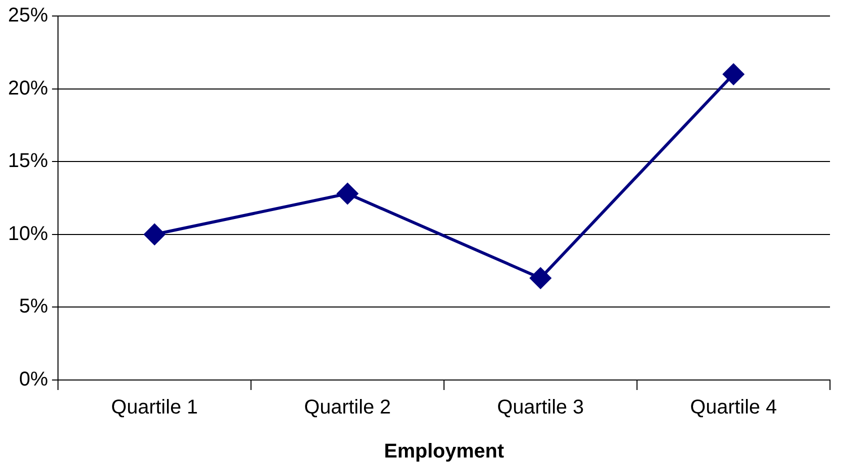 The width and height of the screenshot is (842, 472). What do you see at coordinates (28, 233) in the screenshot?
I see `y-tick-label: 10%` at bounding box center [28, 233].